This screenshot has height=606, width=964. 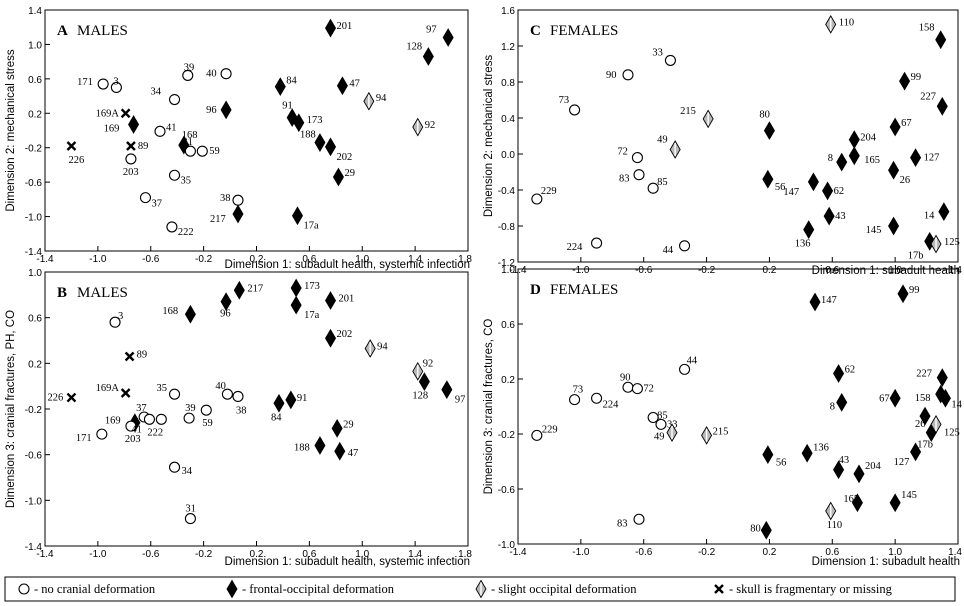 What do you see at coordinates (353, 453) in the screenshot?
I see `point-label-47: 47` at bounding box center [353, 453].